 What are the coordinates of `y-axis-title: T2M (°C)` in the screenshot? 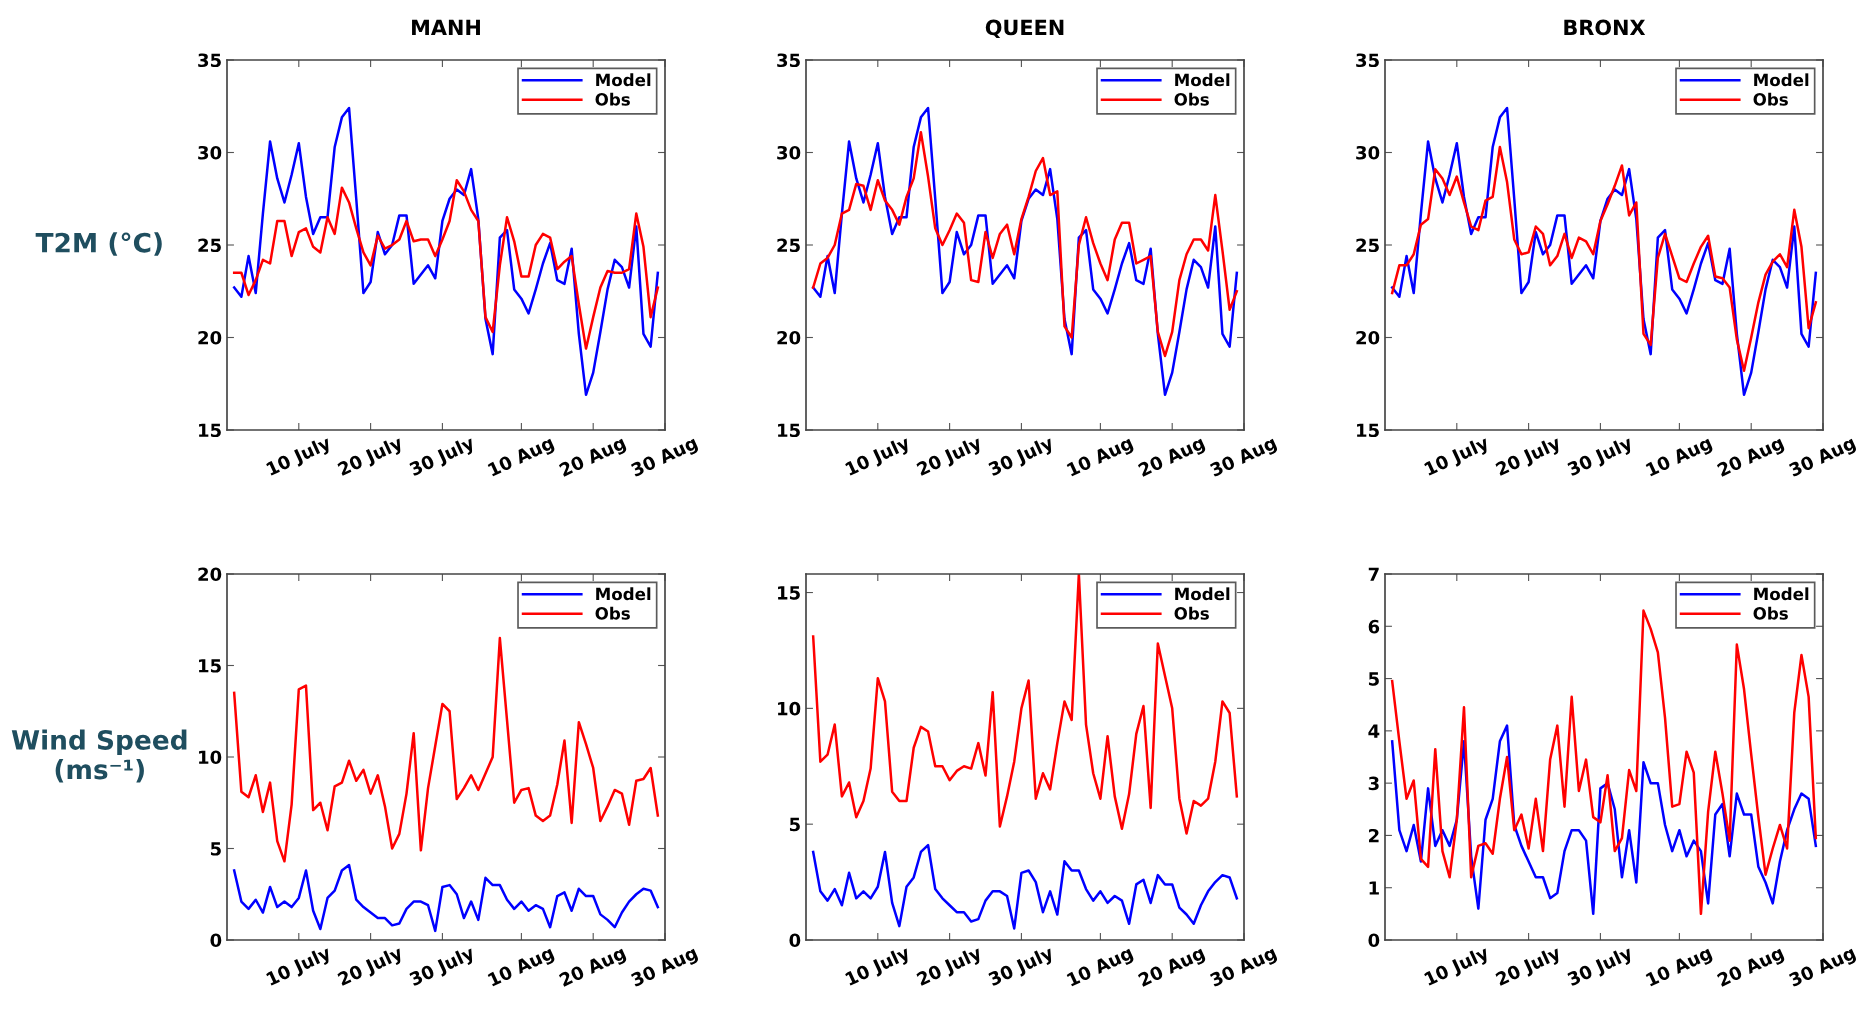 It's located at (98, 244).